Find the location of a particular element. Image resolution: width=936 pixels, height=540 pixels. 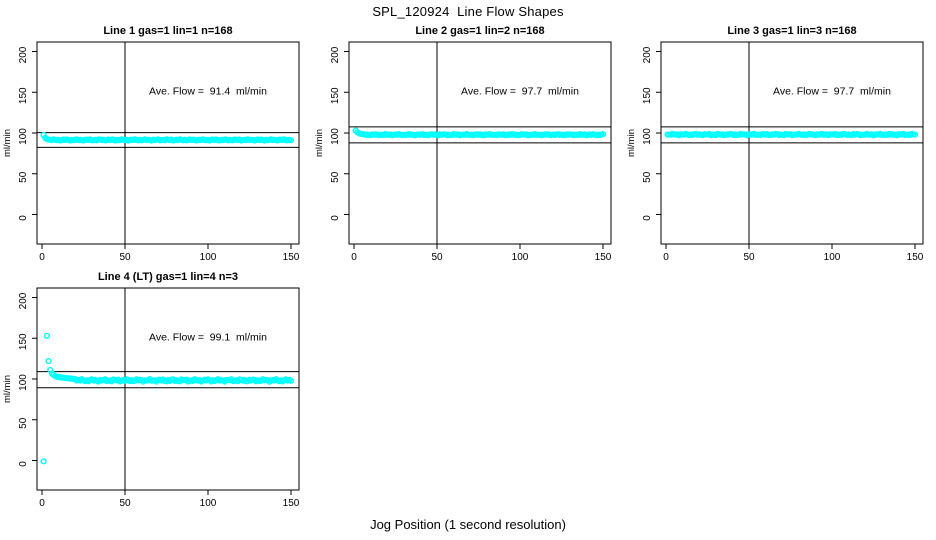

panel-title: Line 3 gas=1 lin=3 n=168 is located at coordinates (791, 31).